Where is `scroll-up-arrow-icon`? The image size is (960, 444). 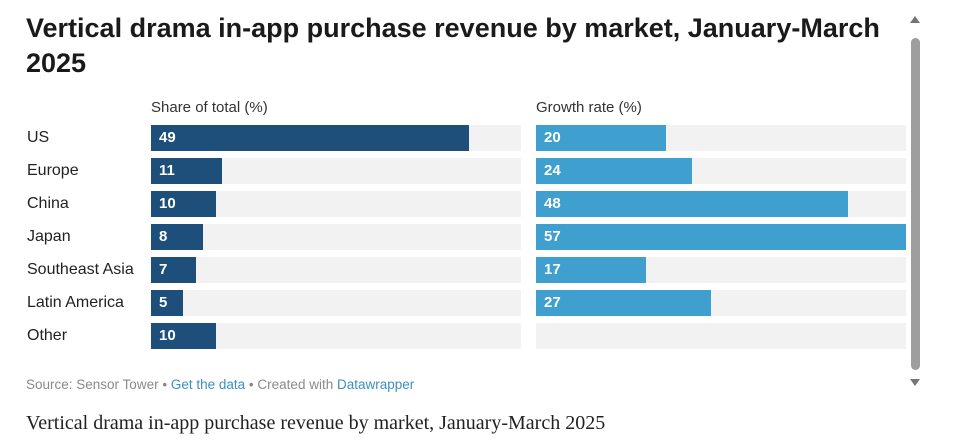
scroll-up-arrow-icon is located at coordinates (915, 19).